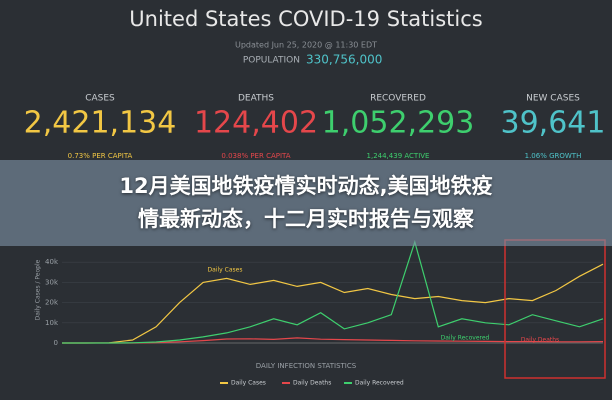  What do you see at coordinates (52, 262) in the screenshot?
I see `y-tick-label: 40k` at bounding box center [52, 262].